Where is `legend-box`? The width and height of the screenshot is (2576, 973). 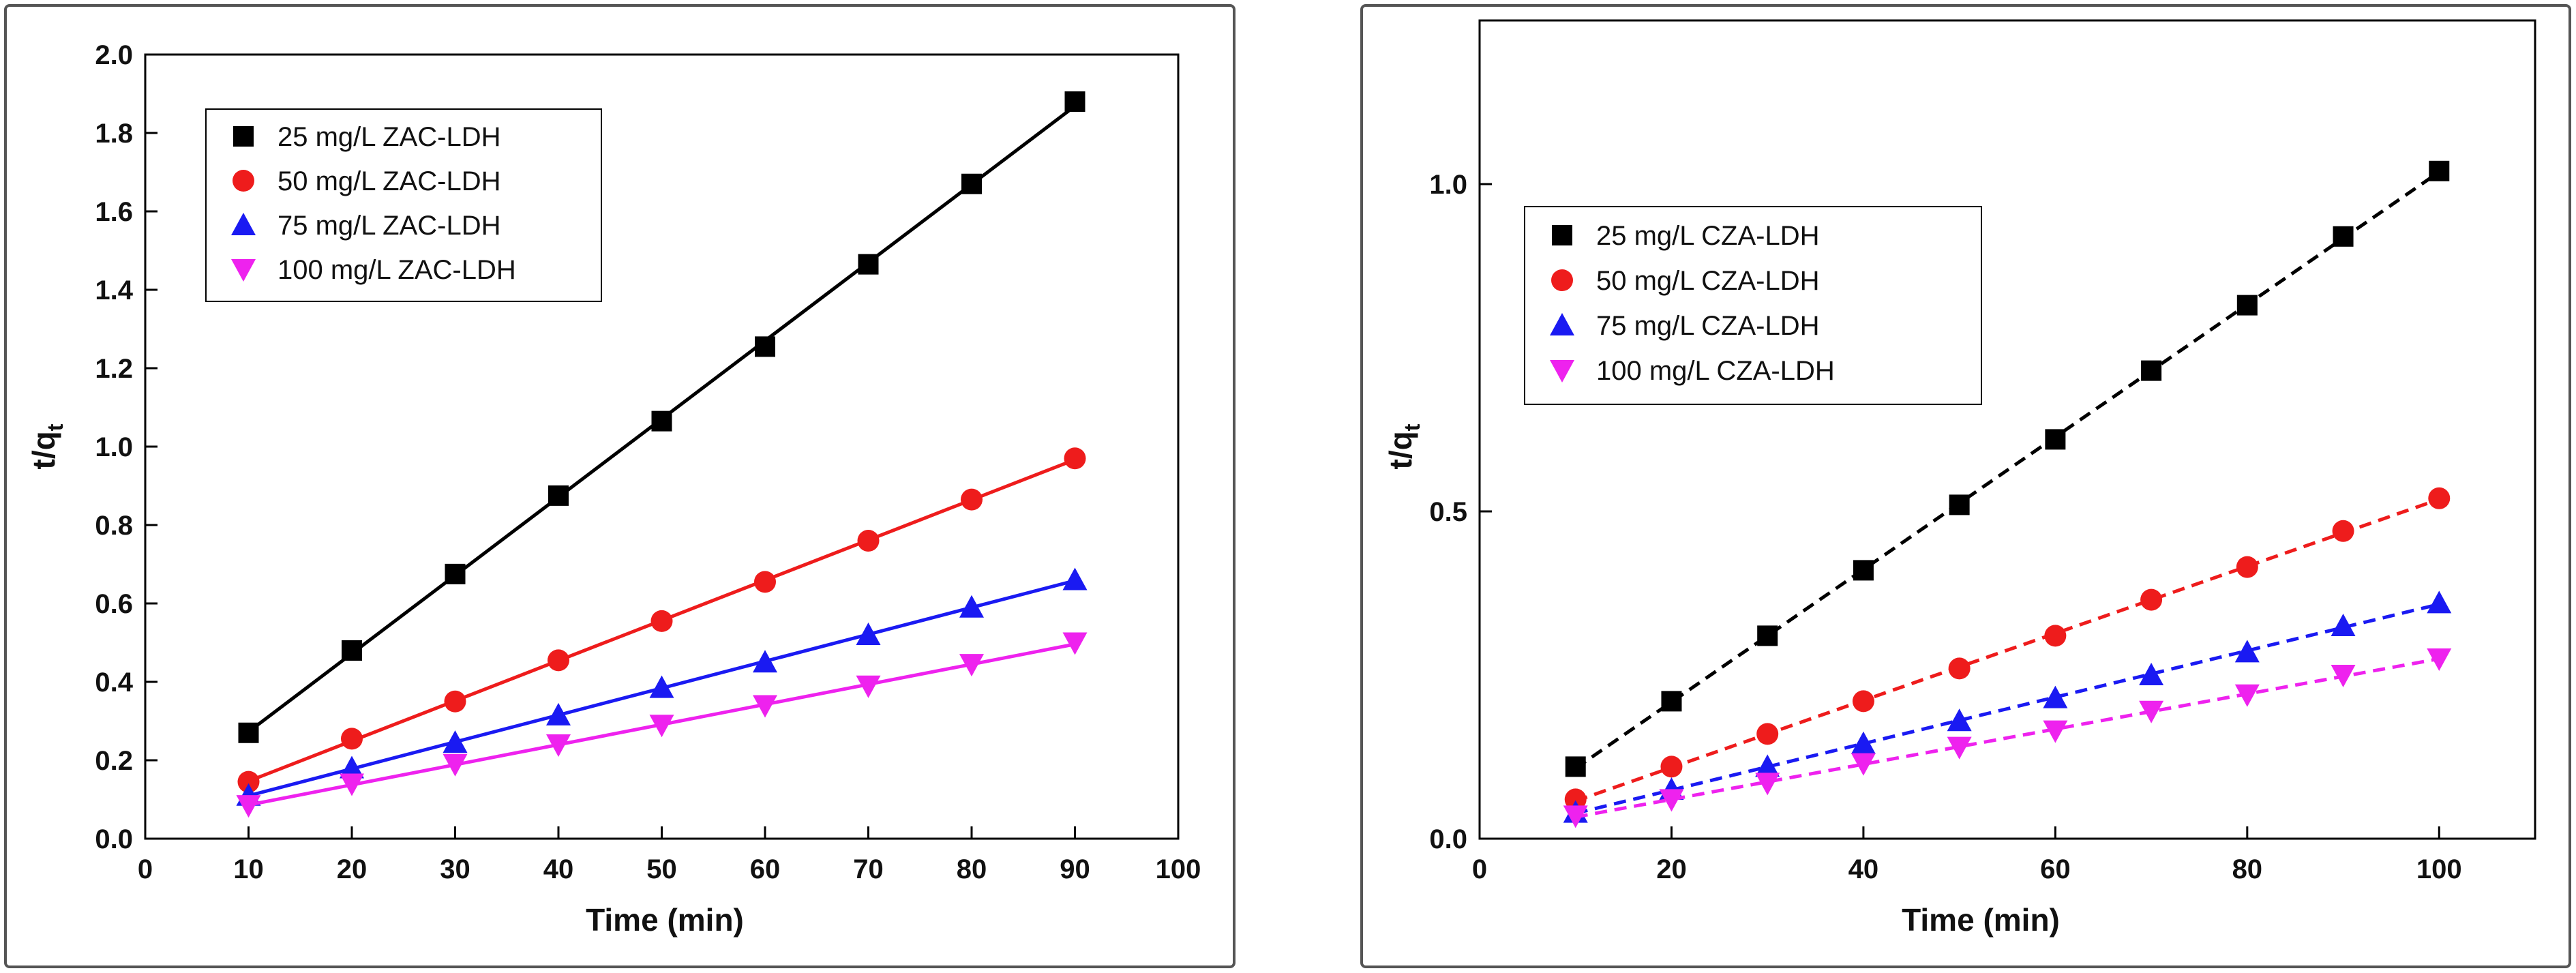 legend-box is located at coordinates (1753, 305).